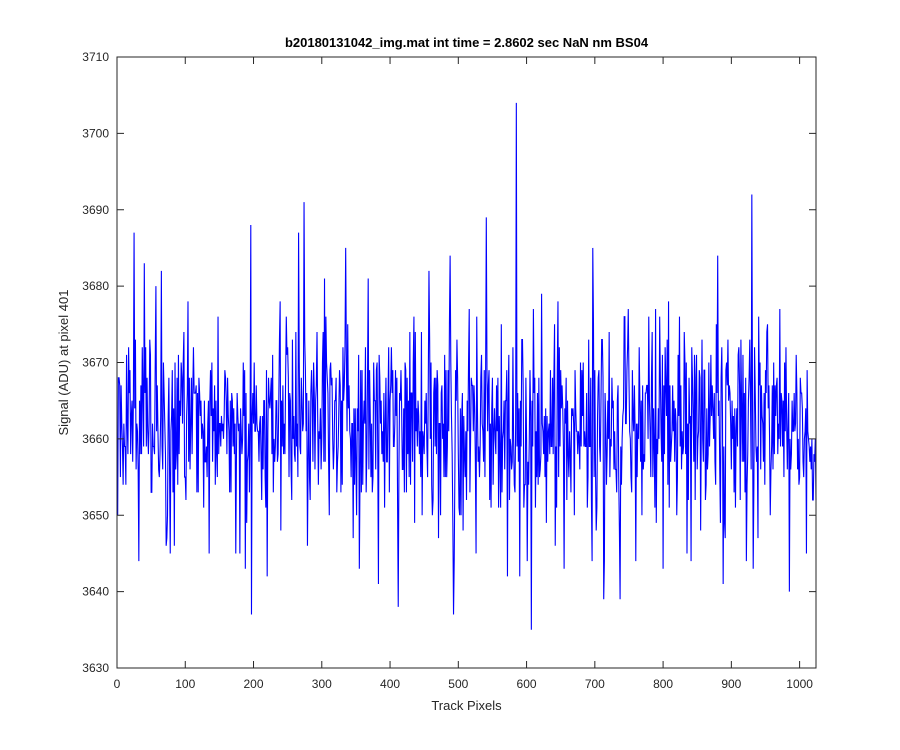 The width and height of the screenshot is (900, 750). What do you see at coordinates (95, 515) in the screenshot?
I see `y-tick-label: 3650` at bounding box center [95, 515].